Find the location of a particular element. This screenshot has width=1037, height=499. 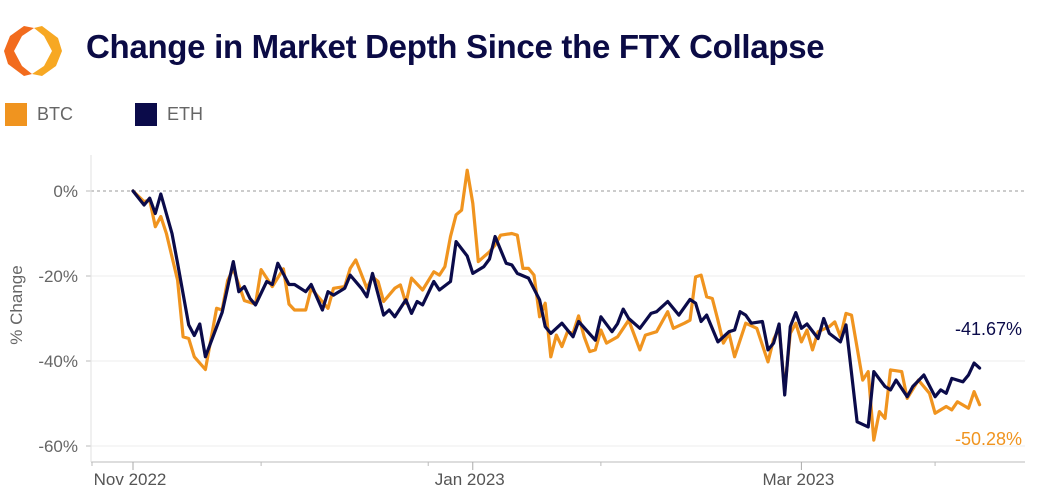

logo-right-bracket is located at coordinates (47, 51).